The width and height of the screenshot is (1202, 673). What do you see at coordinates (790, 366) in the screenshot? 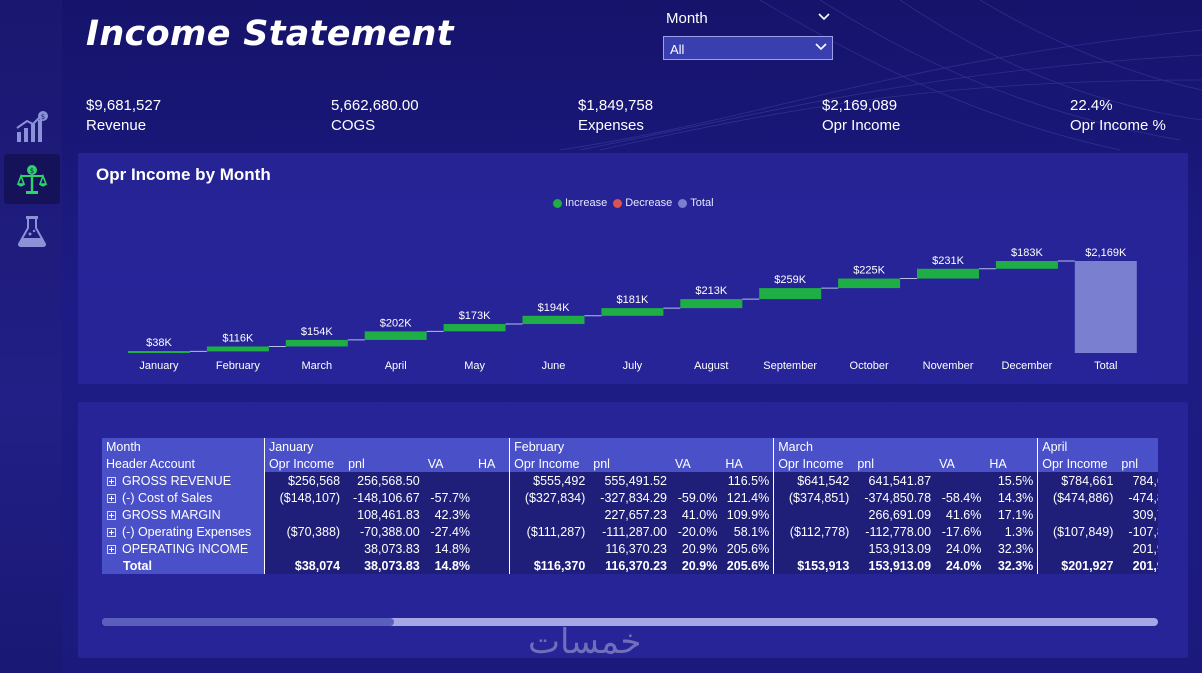
I see `x-tick-label: September` at bounding box center [790, 366].